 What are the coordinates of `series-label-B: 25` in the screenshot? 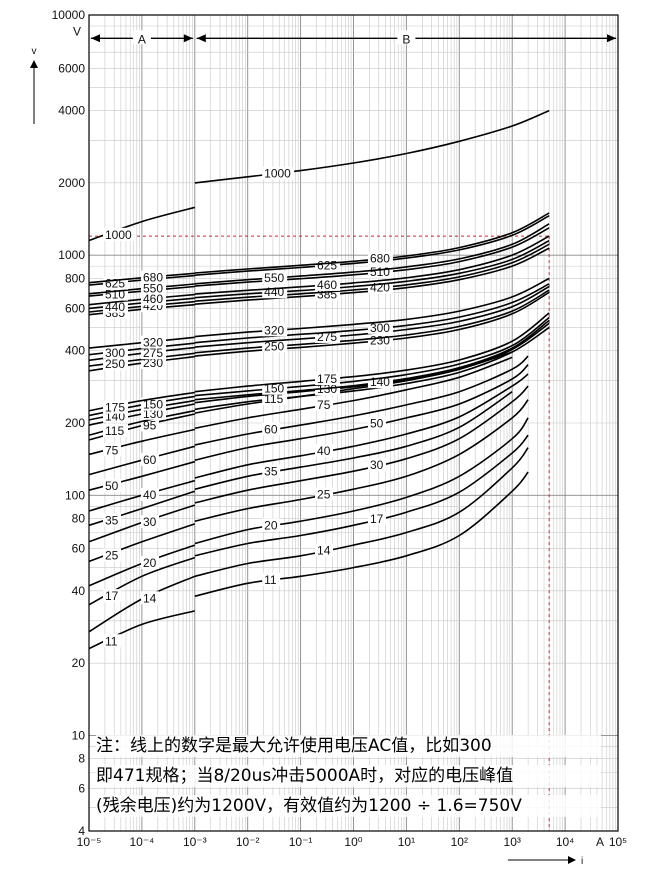 It's located at (324, 494).